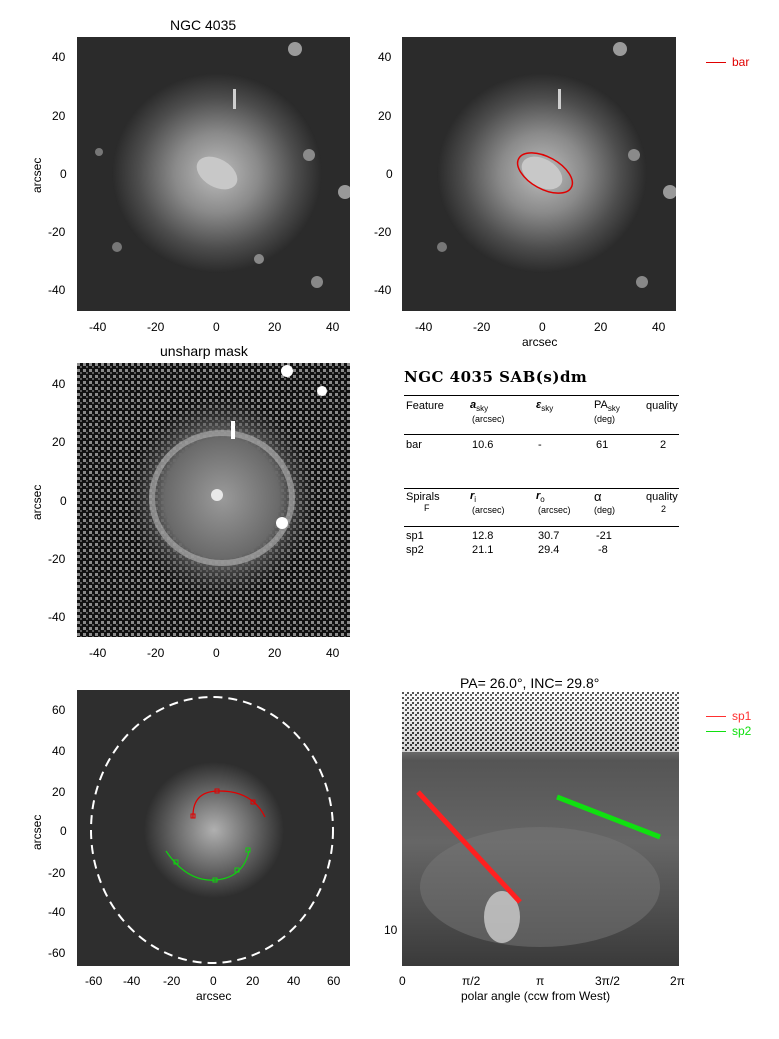  I want to click on galaxy-image-panel, so click(213, 174).